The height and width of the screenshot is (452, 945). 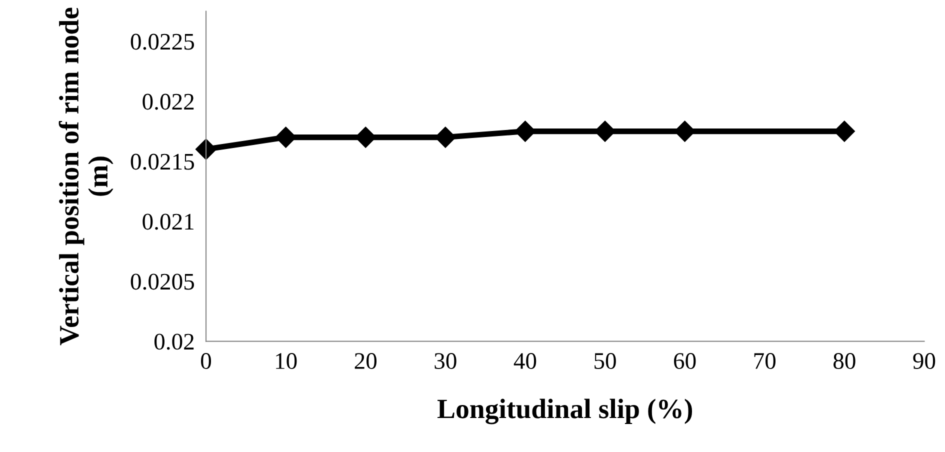 I want to click on x-tick-label: 80, so click(x=845, y=361).